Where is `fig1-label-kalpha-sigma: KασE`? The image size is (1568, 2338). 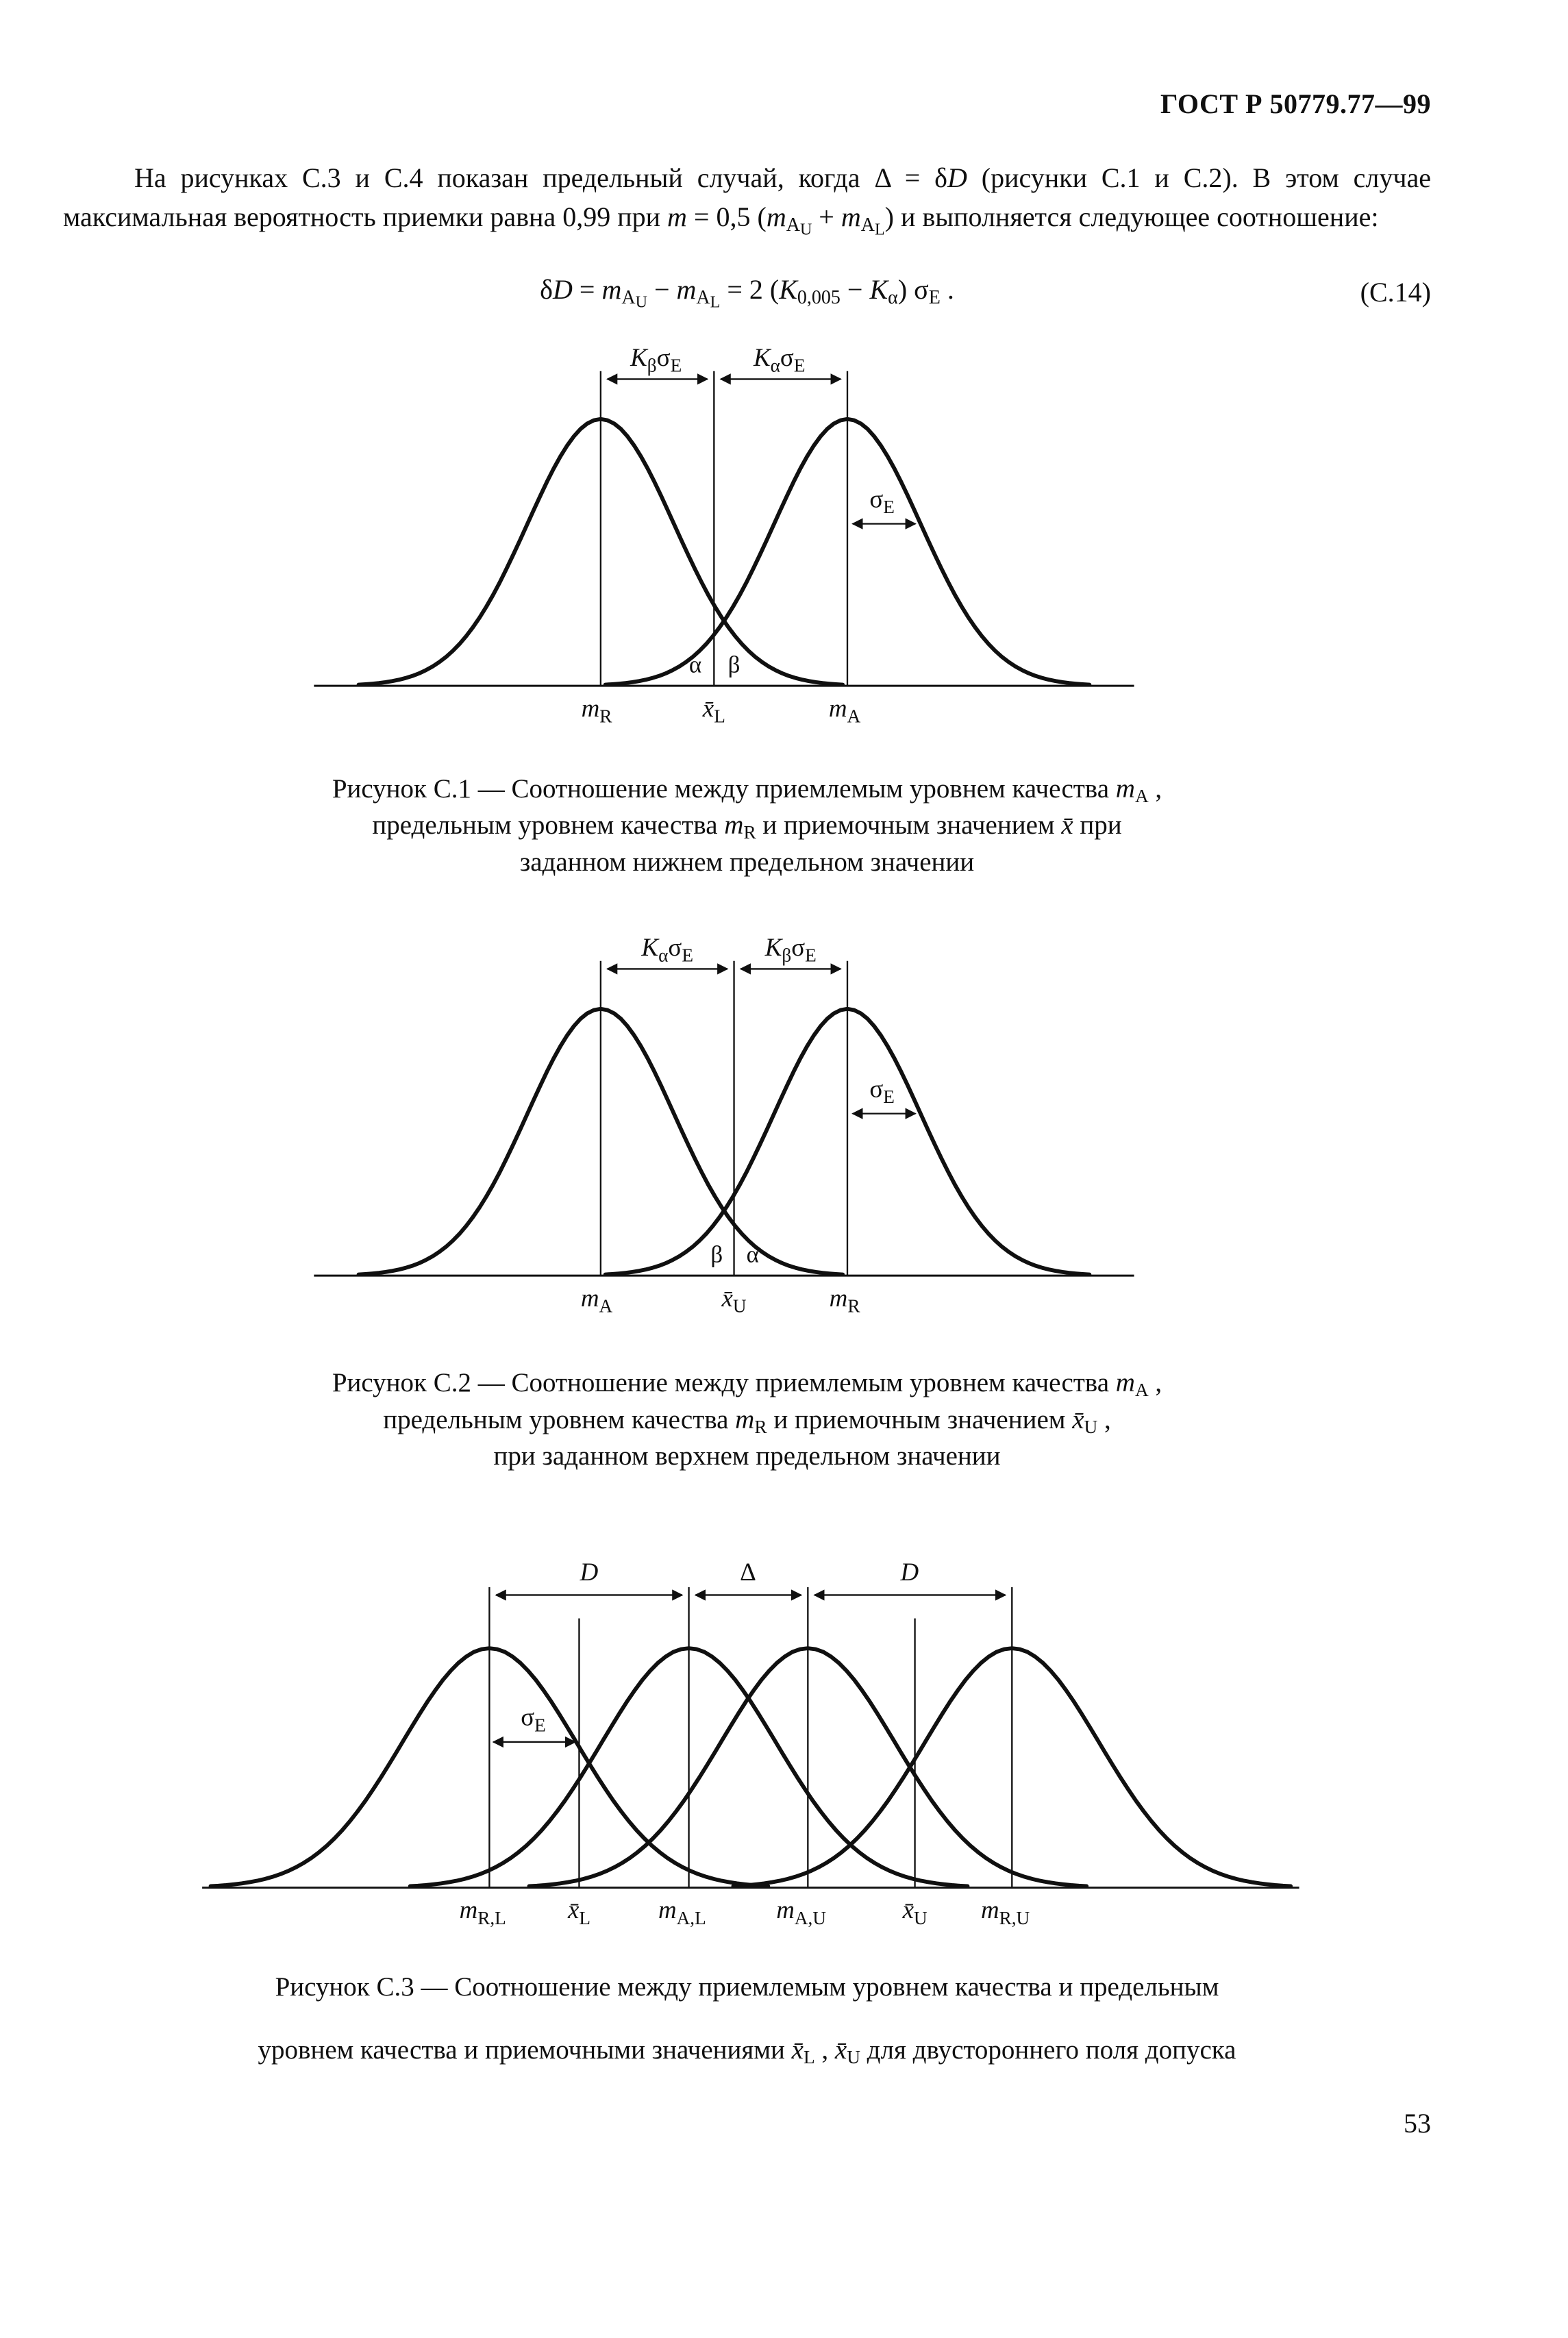 fig1-label-kalpha-sigma: KασE is located at coordinates (778, 359).